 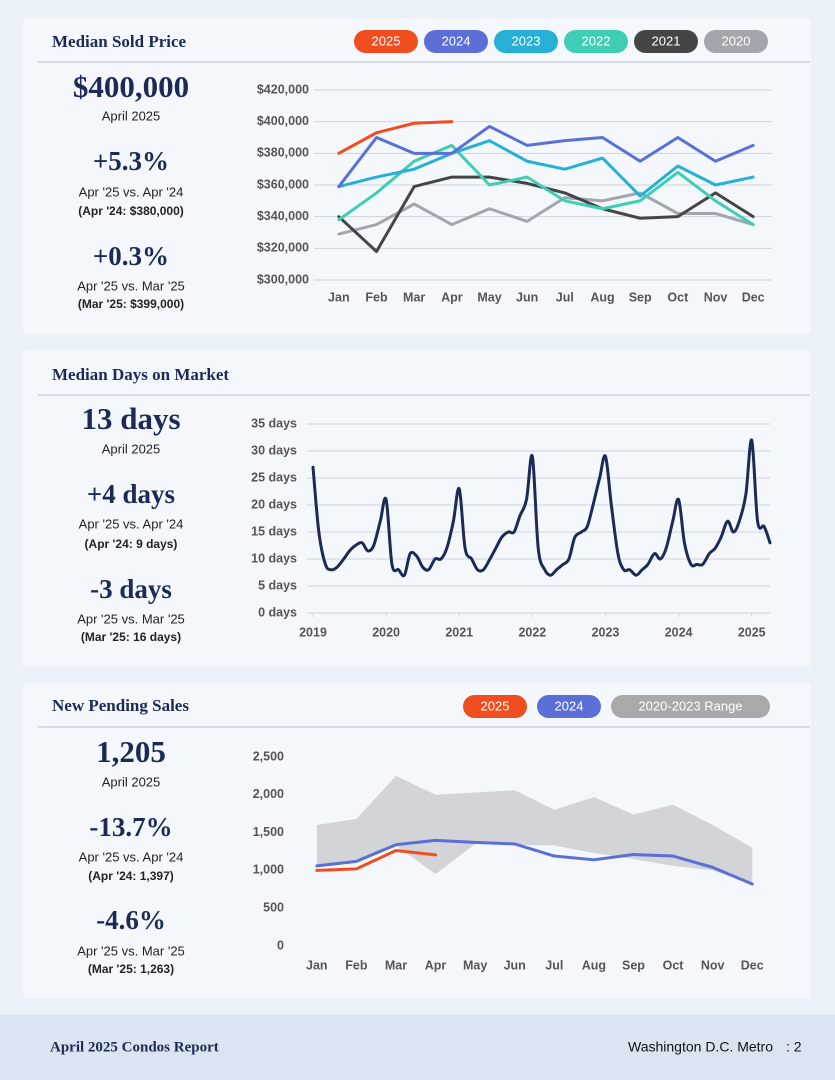 What do you see at coordinates (283, 89) in the screenshot?
I see `y-tick-label: $420,000` at bounding box center [283, 89].